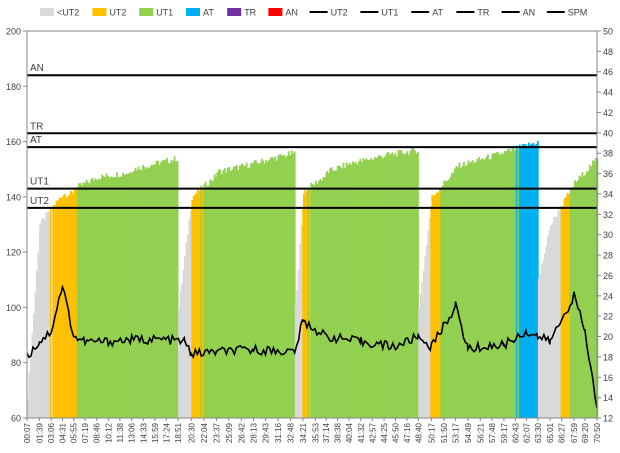  What do you see at coordinates (608, 194) in the screenshot?
I see `y2-tick-label: 34` at bounding box center [608, 194].